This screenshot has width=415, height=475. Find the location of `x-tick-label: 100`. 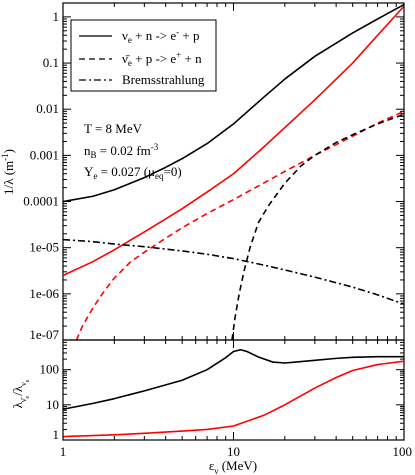

x-tick-label: 100 is located at coordinates (403, 451).